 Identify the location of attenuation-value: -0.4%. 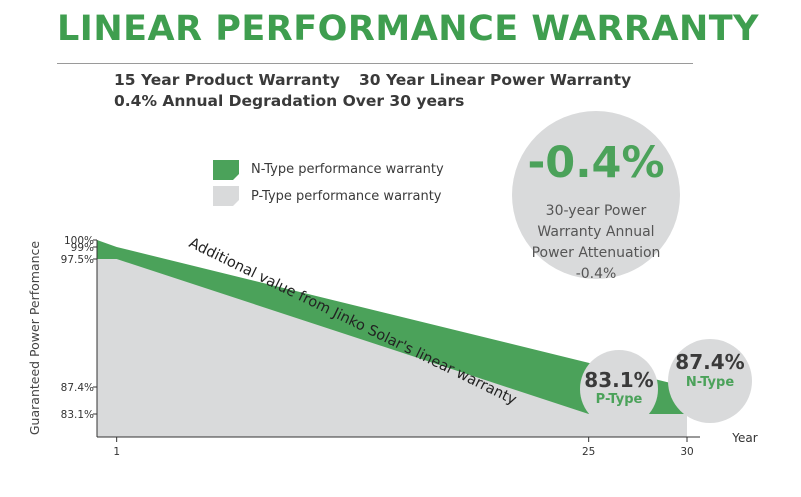
(596, 163).